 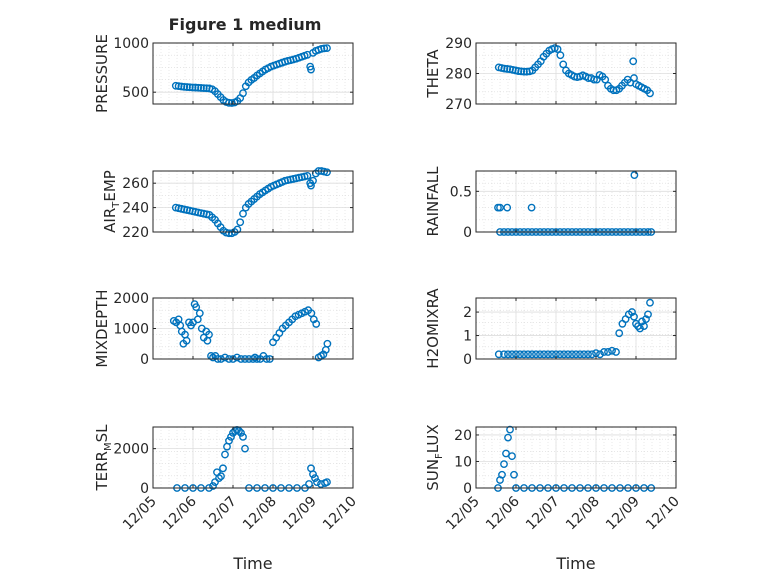 I want to click on y-axis-label: THETA, so click(x=433, y=74).